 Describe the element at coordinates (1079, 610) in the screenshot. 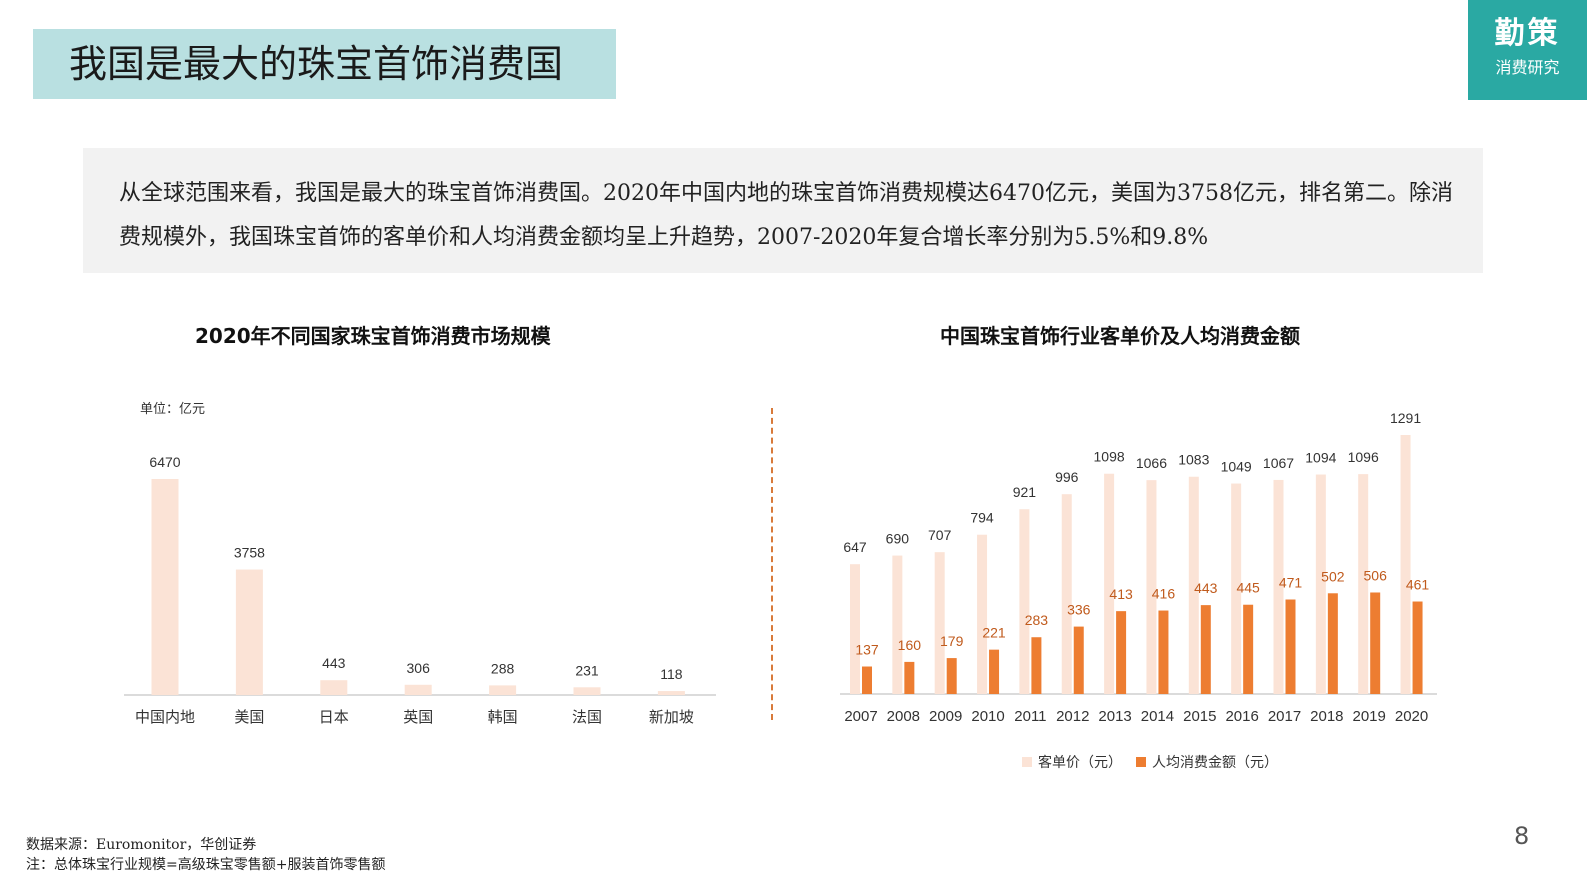

I see `chart2-data-label-per-capita: 336` at that location.